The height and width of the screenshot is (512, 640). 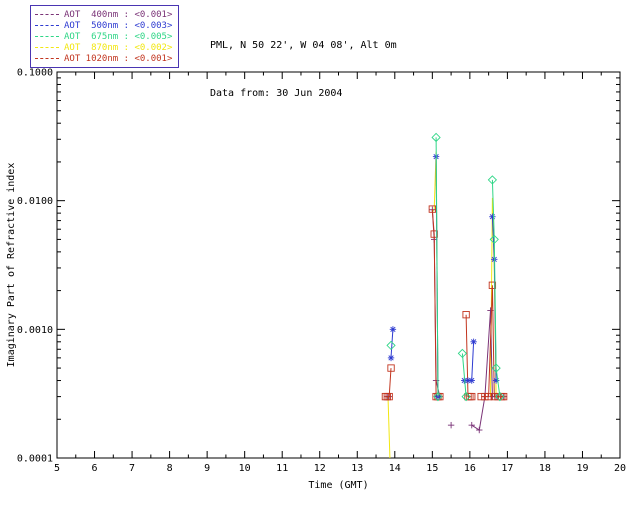 What do you see at coordinates (35, 73) in the screenshot?
I see `y-tick-label: 0.1000` at bounding box center [35, 73].